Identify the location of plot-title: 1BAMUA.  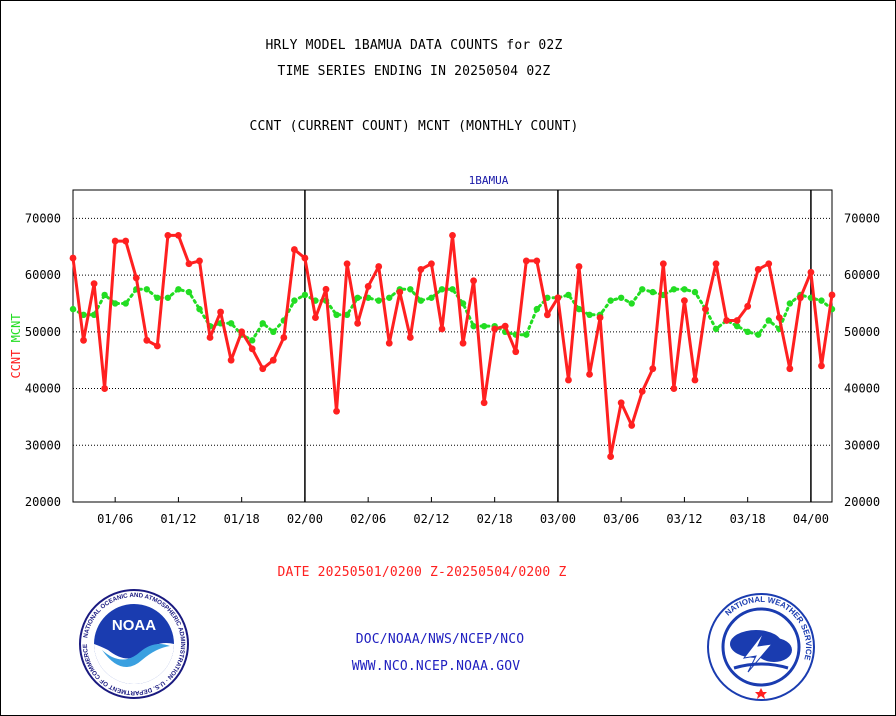
(489, 180).